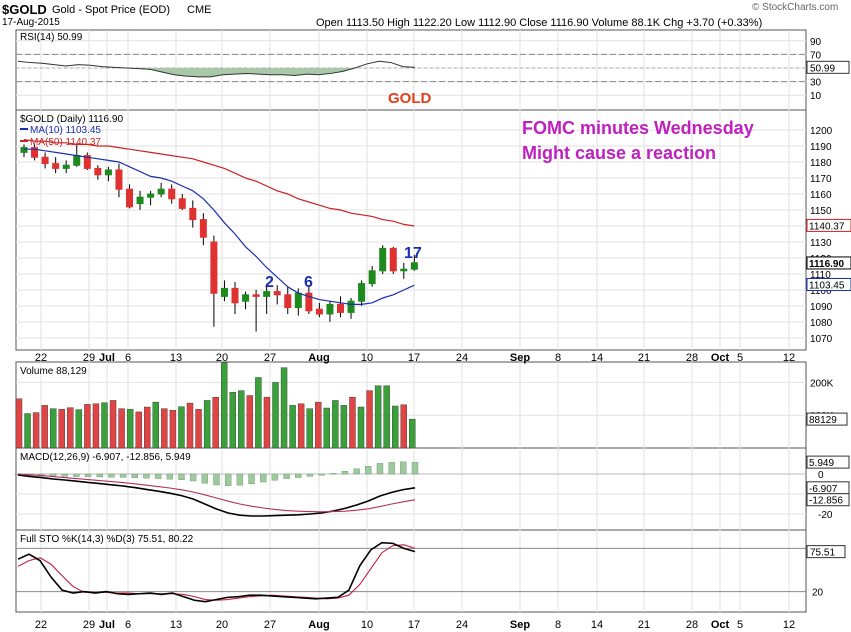 The image size is (851, 632). What do you see at coordinates (821, 291) in the screenshot?
I see `price-tick-label: 1100` at bounding box center [821, 291].